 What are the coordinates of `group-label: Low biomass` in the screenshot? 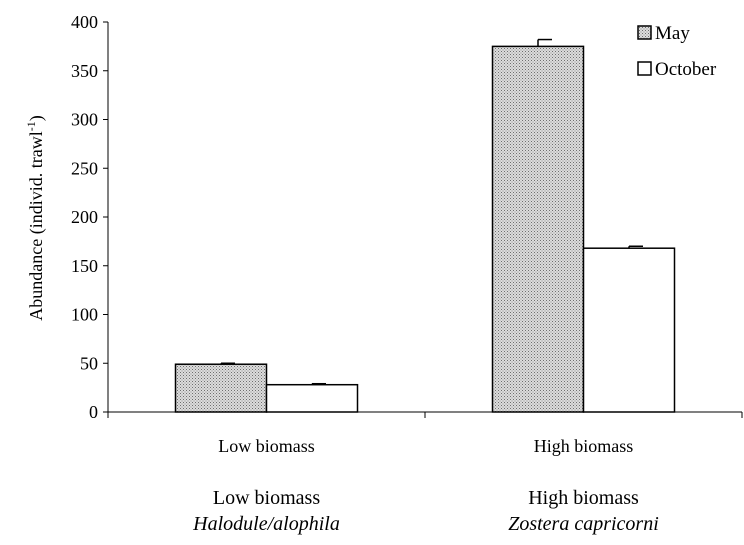 It's located at (266, 498).